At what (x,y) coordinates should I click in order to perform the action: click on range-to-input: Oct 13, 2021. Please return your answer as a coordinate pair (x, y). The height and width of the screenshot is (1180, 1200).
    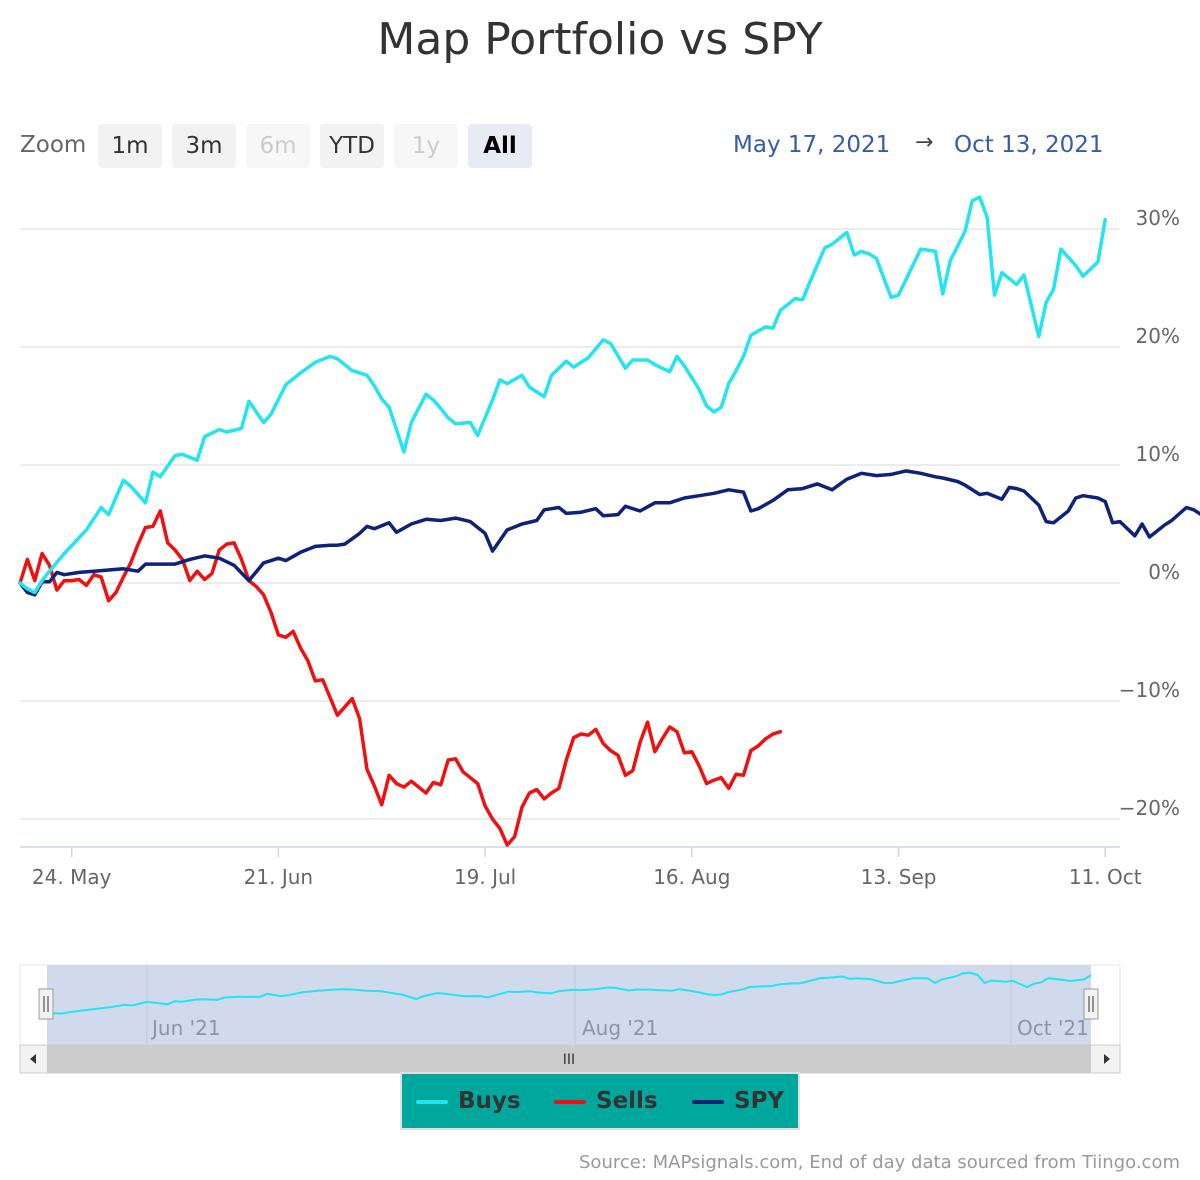
    Looking at the image, I should click on (1029, 145).